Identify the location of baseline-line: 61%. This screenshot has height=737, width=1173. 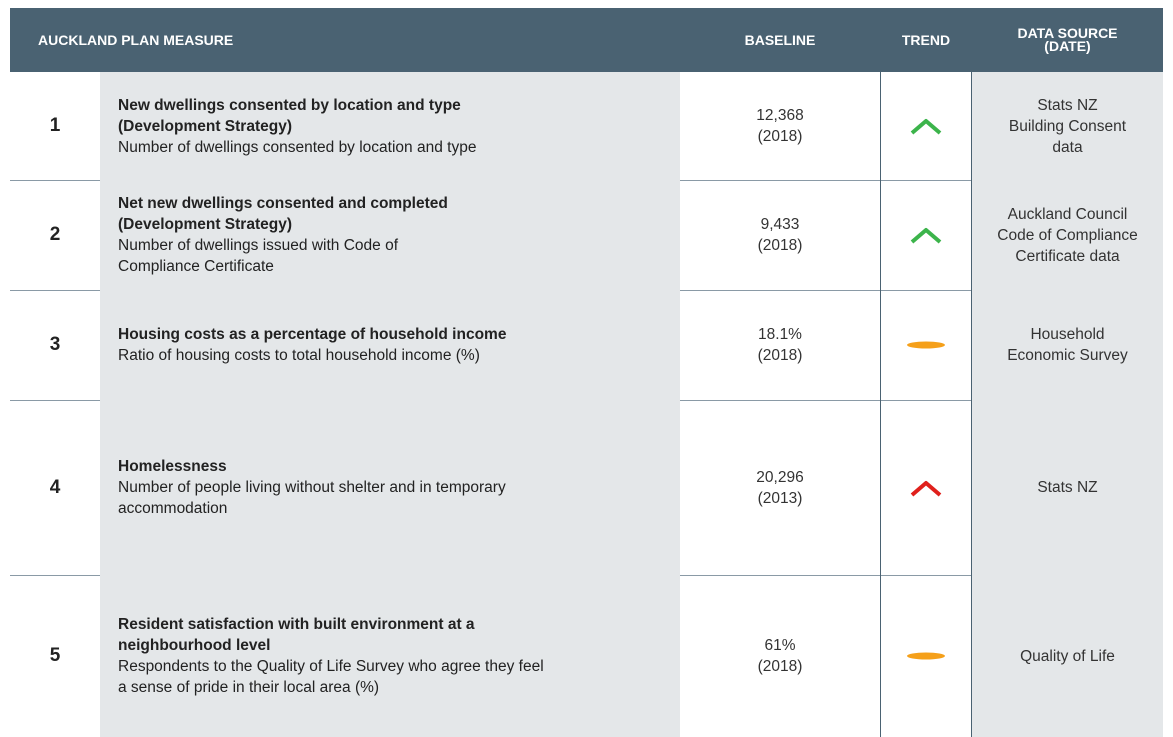
(780, 645).